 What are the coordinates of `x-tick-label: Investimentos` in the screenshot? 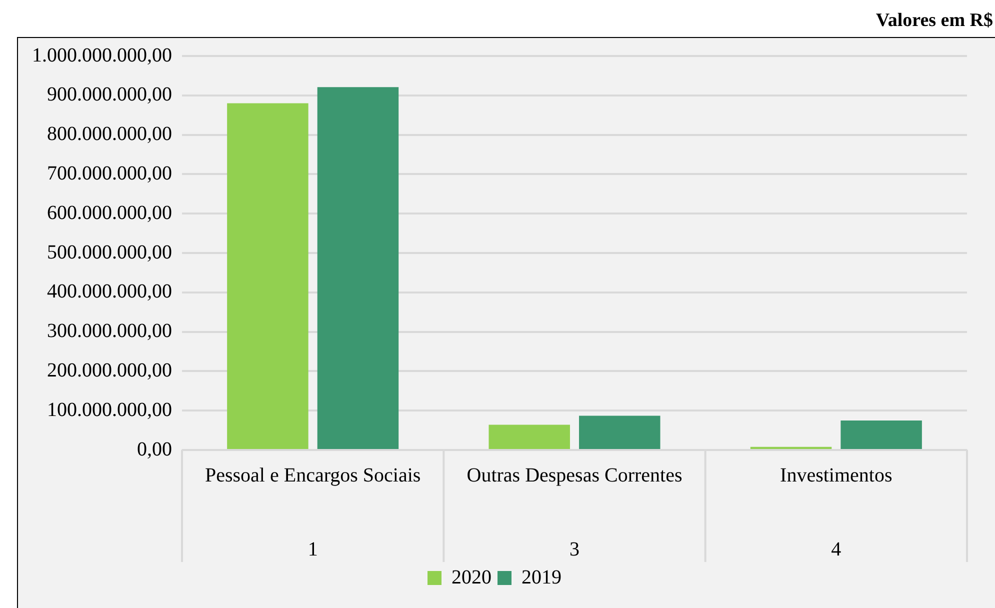 It's located at (836, 475).